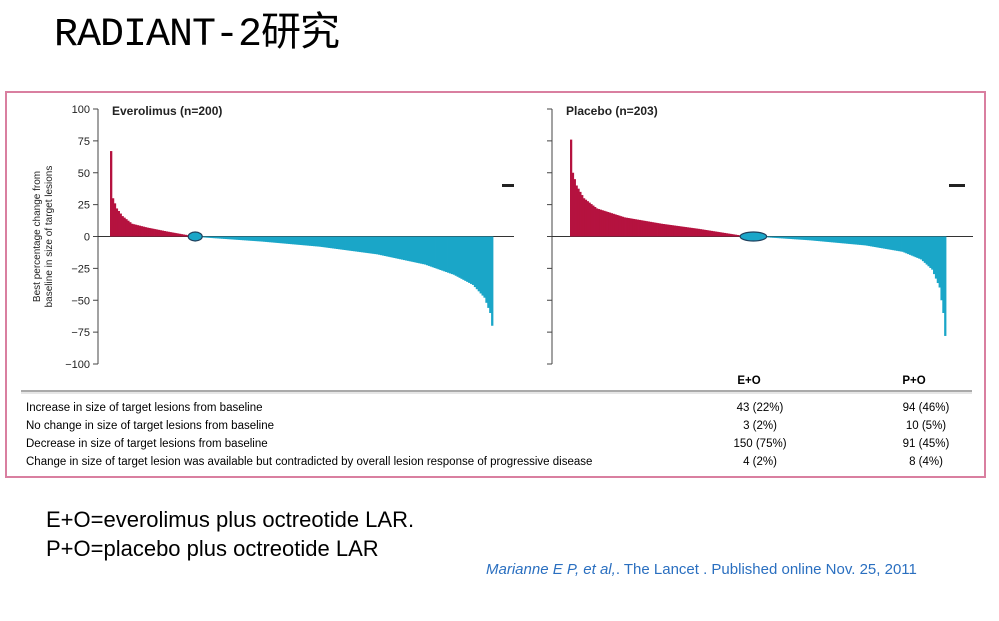 The image size is (999, 621). I want to click on table-cell-eo: 43 (22%), so click(760, 408).